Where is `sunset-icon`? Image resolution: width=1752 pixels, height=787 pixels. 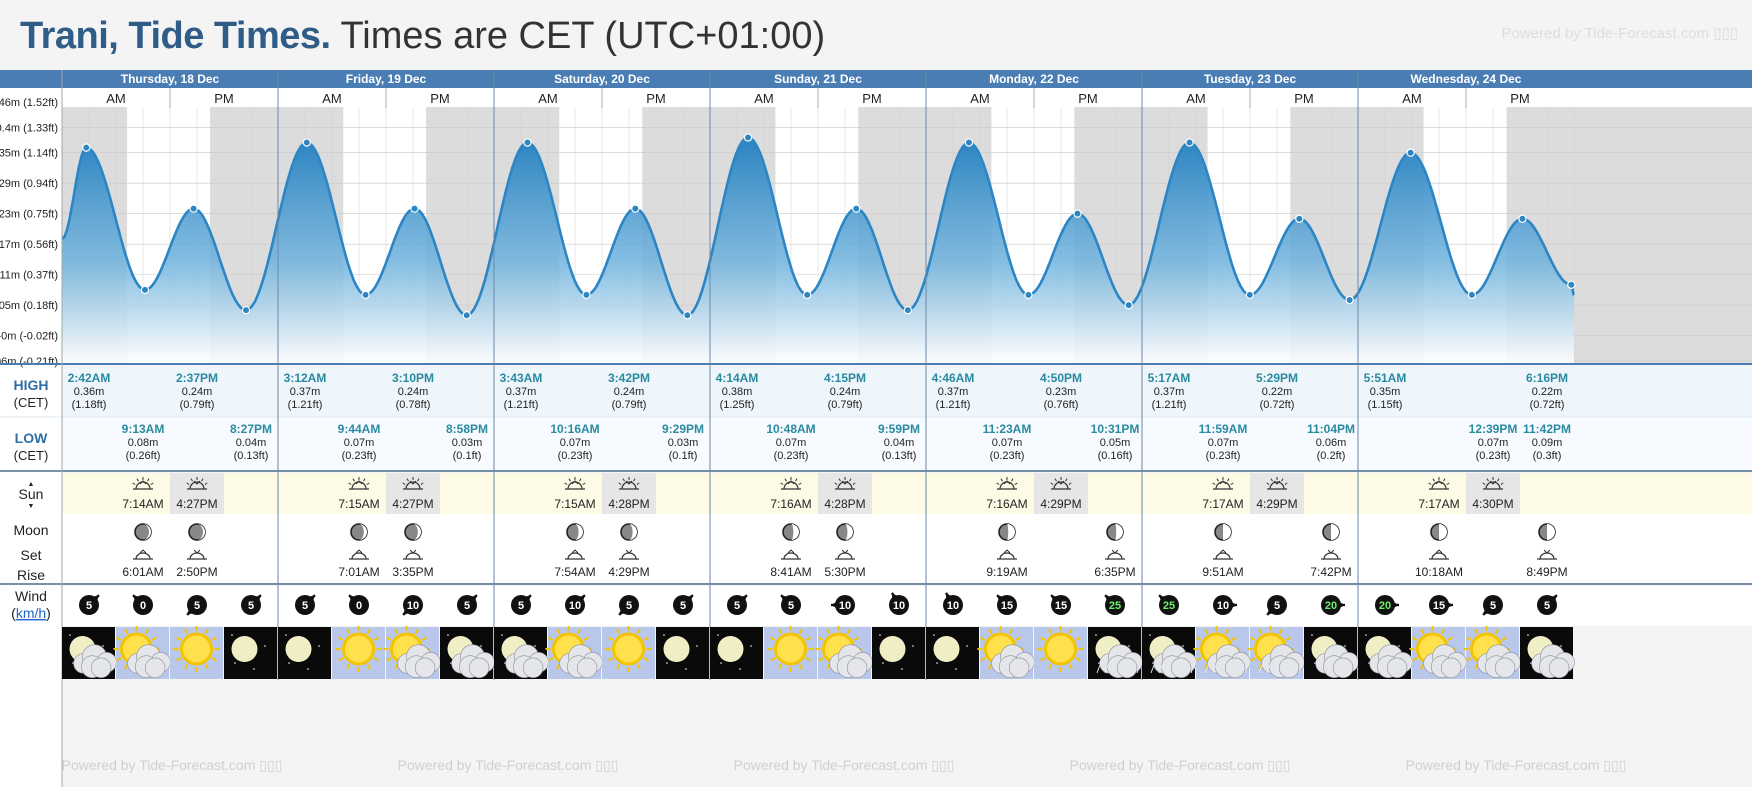
sunset-icon is located at coordinates (1493, 483).